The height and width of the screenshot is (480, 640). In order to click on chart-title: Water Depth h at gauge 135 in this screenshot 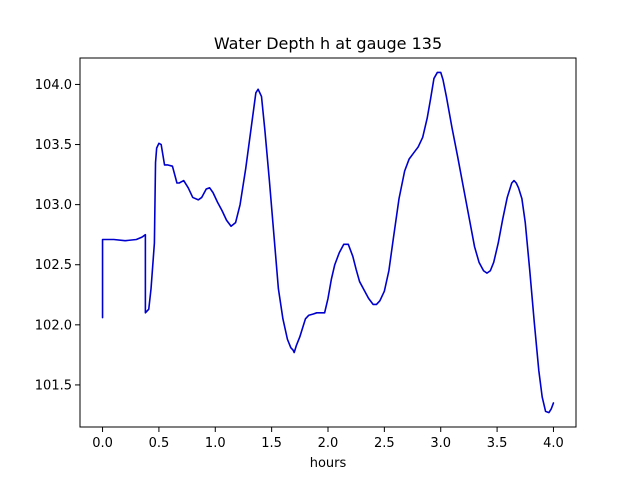, I will do `click(328, 43)`.